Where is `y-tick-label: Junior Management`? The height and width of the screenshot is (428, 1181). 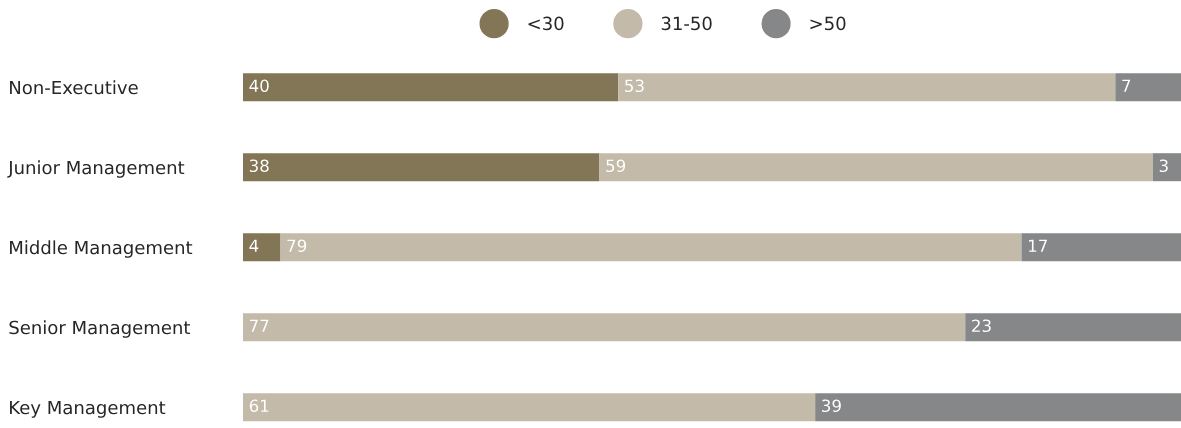 y-tick-label: Junior Management is located at coordinates (96, 169).